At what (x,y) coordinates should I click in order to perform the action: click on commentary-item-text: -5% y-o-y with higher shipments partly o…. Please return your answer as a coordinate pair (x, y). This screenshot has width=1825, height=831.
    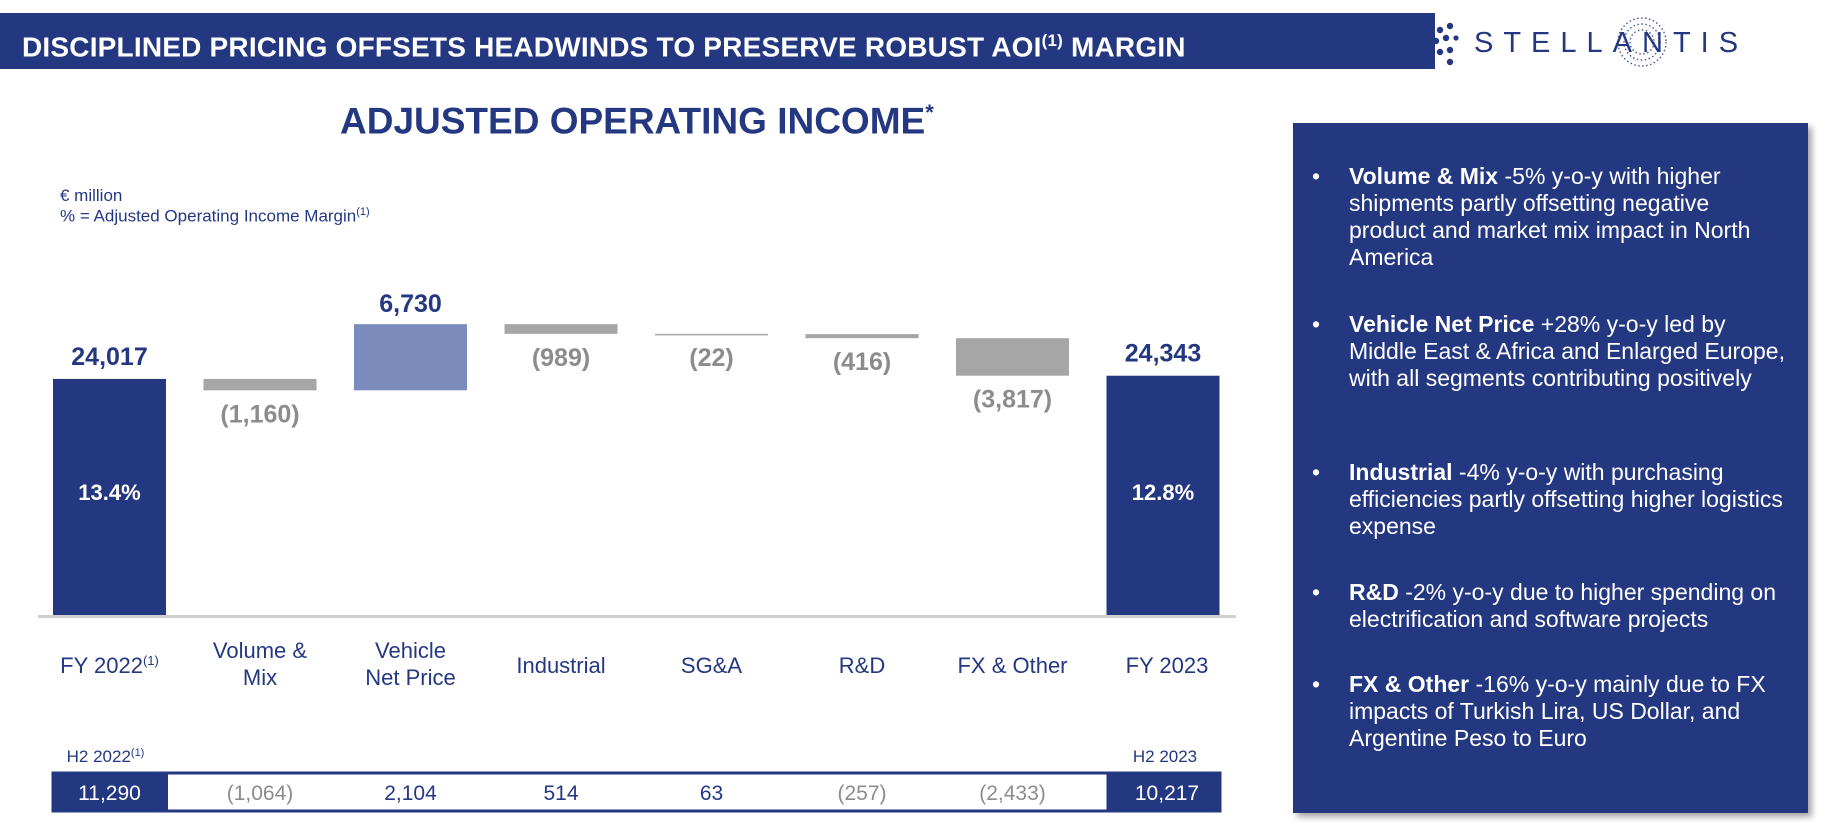
    Looking at the image, I should click on (1550, 216).